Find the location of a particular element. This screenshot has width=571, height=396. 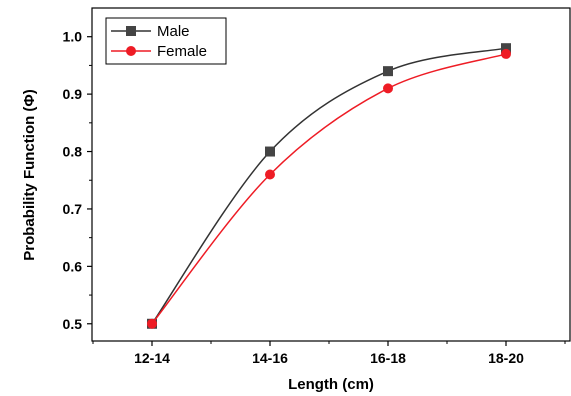

y-tick-label-3: 0.8 is located at coordinates (73, 152).